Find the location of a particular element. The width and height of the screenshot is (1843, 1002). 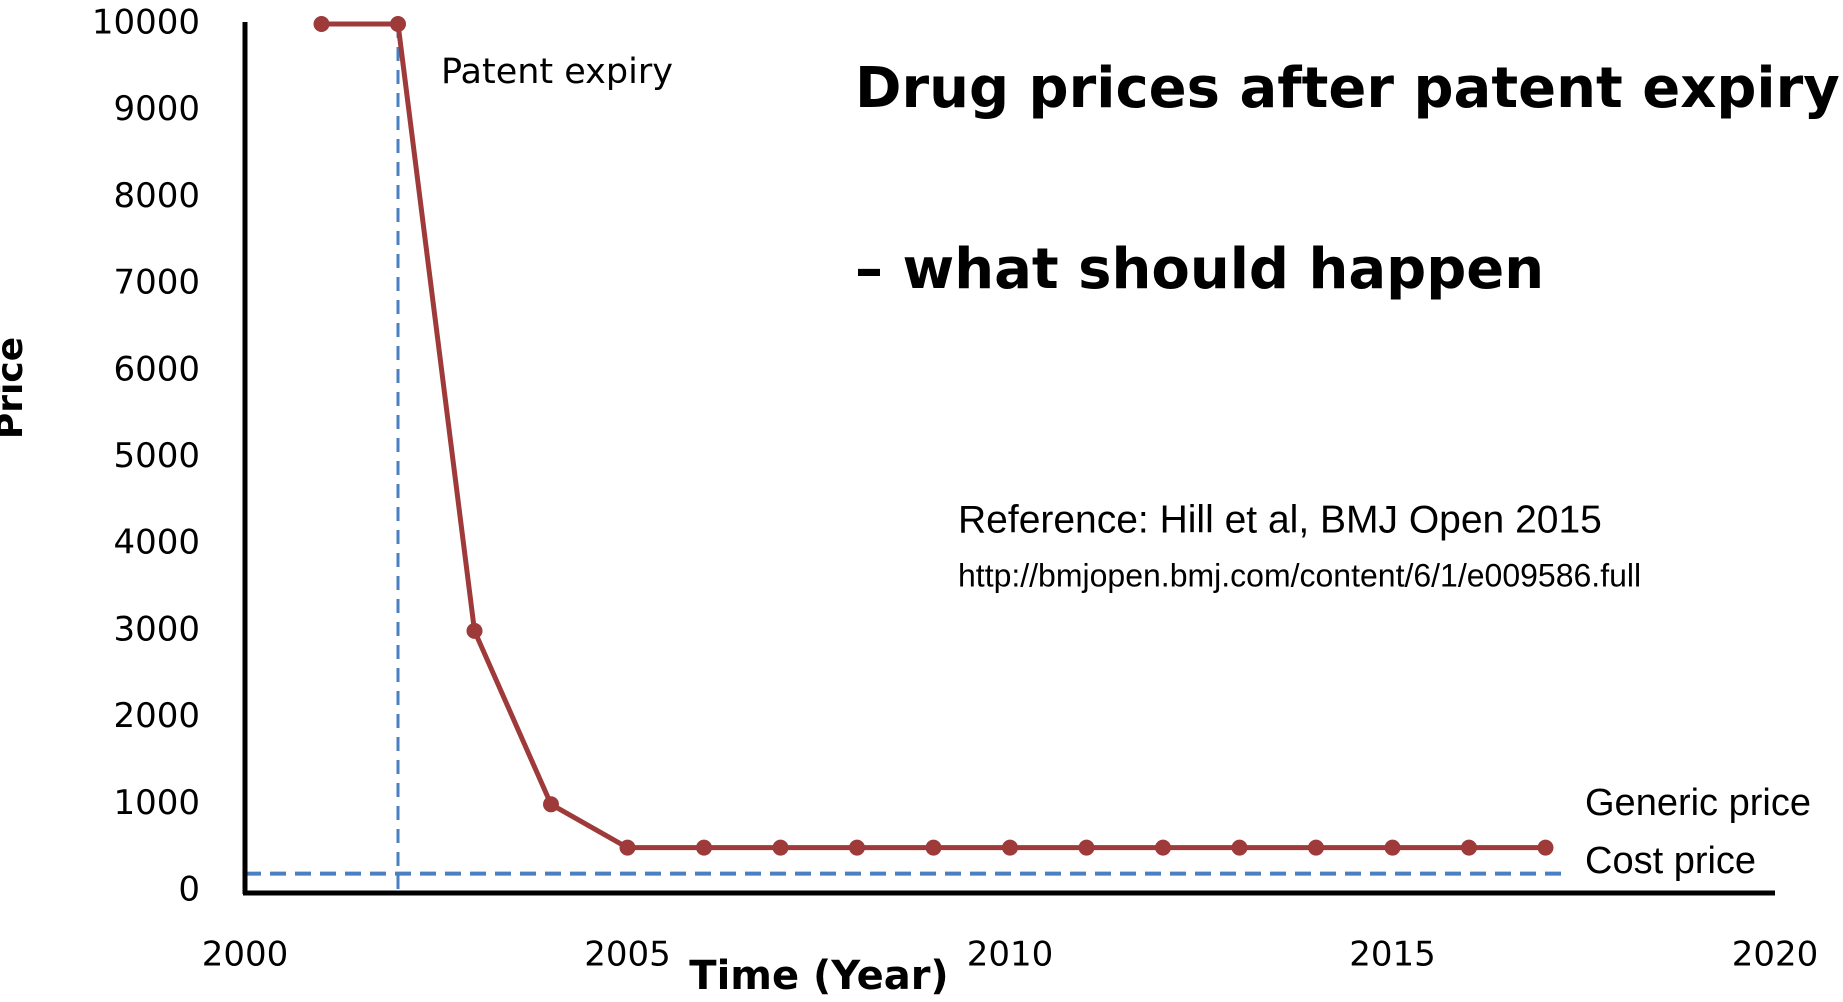

y-tick-label: 10000 is located at coordinates (146, 23).